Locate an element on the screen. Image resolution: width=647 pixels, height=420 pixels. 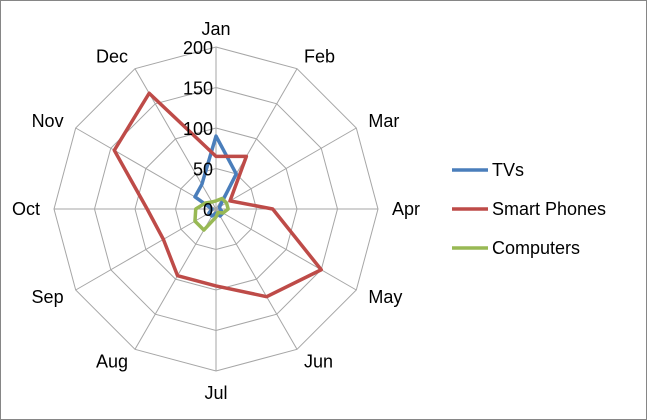
category-label-jul: Jul is located at coordinates (215, 393).